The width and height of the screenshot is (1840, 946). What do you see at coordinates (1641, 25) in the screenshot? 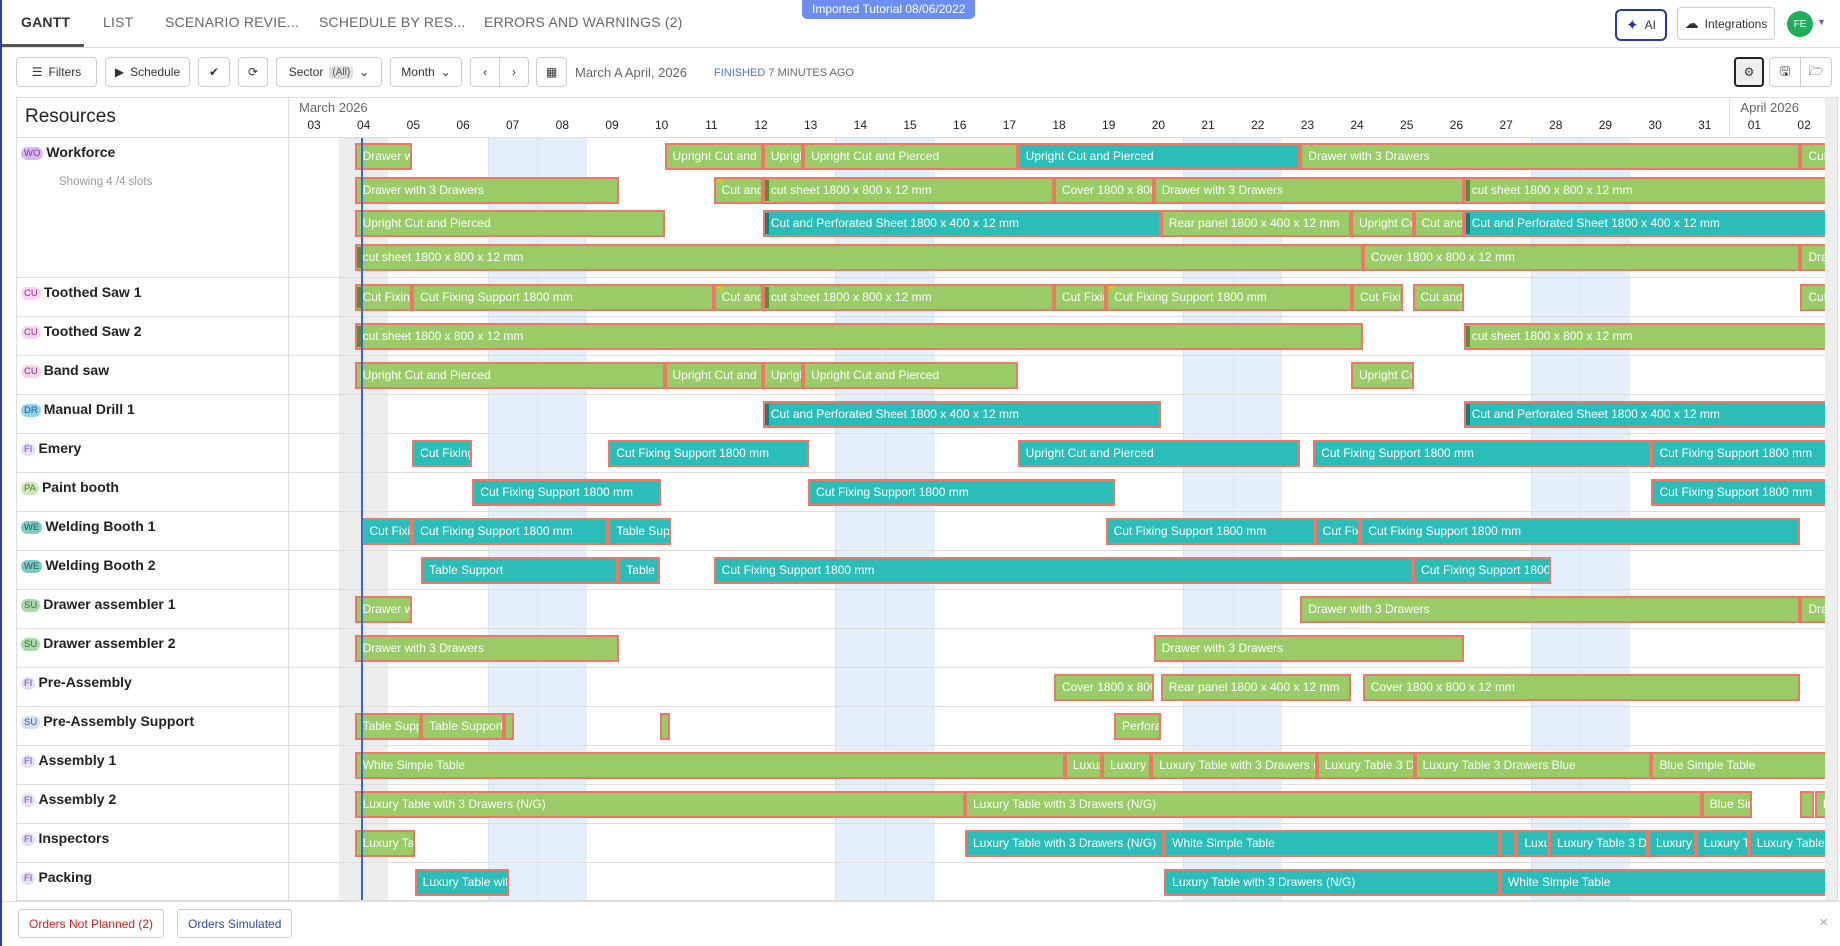
I see `ai-button: ✦ AI` at bounding box center [1641, 25].